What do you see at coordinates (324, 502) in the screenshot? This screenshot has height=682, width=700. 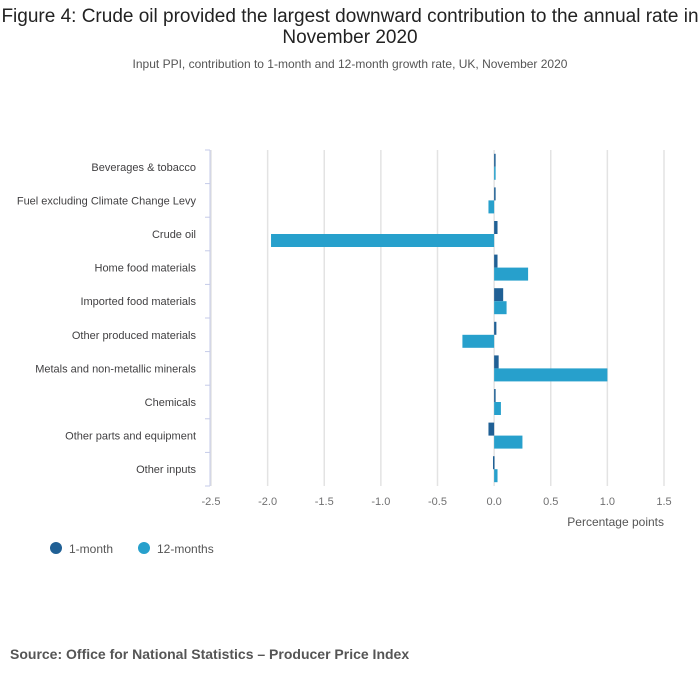 I see `x-tick-label: -1.5` at bounding box center [324, 502].